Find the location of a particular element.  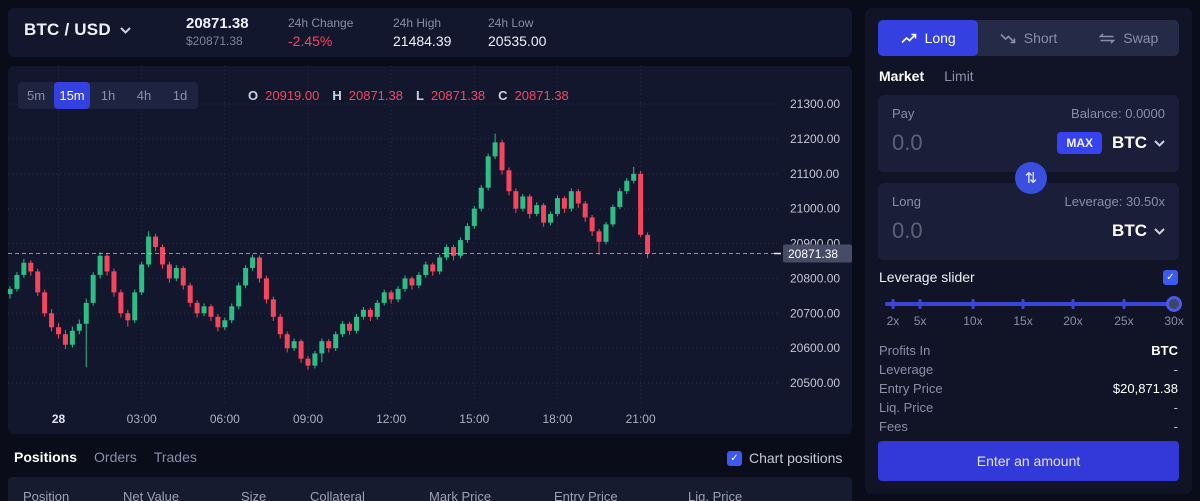

stat-24h-change: 24h Change -2.45% is located at coordinates (320, 32).